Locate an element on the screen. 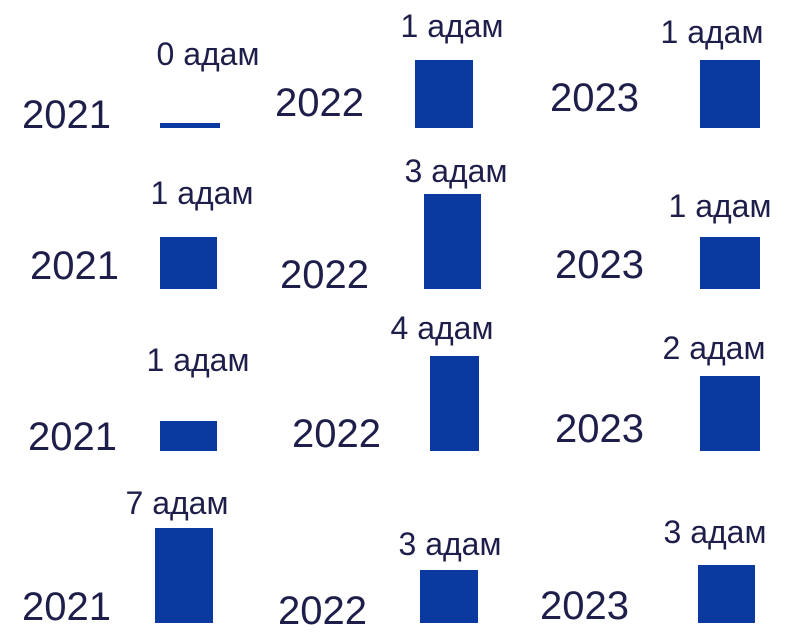  bar-2022-row2 is located at coordinates (452, 241).